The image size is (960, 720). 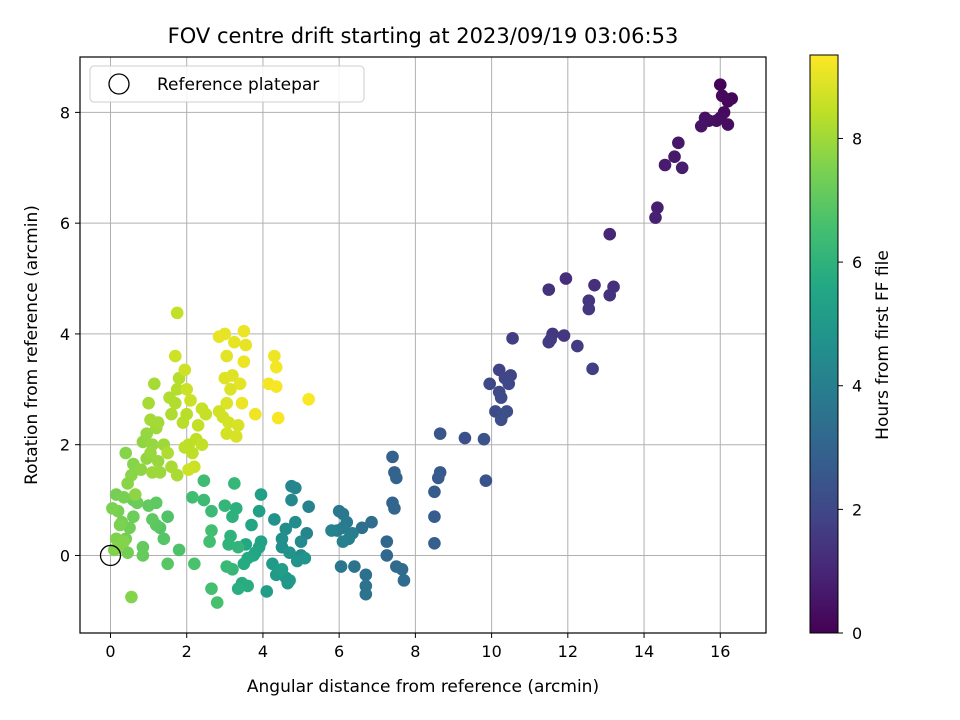 I want to click on colorbar-ticks: 0 2 4 6 8, so click(x=850, y=386).